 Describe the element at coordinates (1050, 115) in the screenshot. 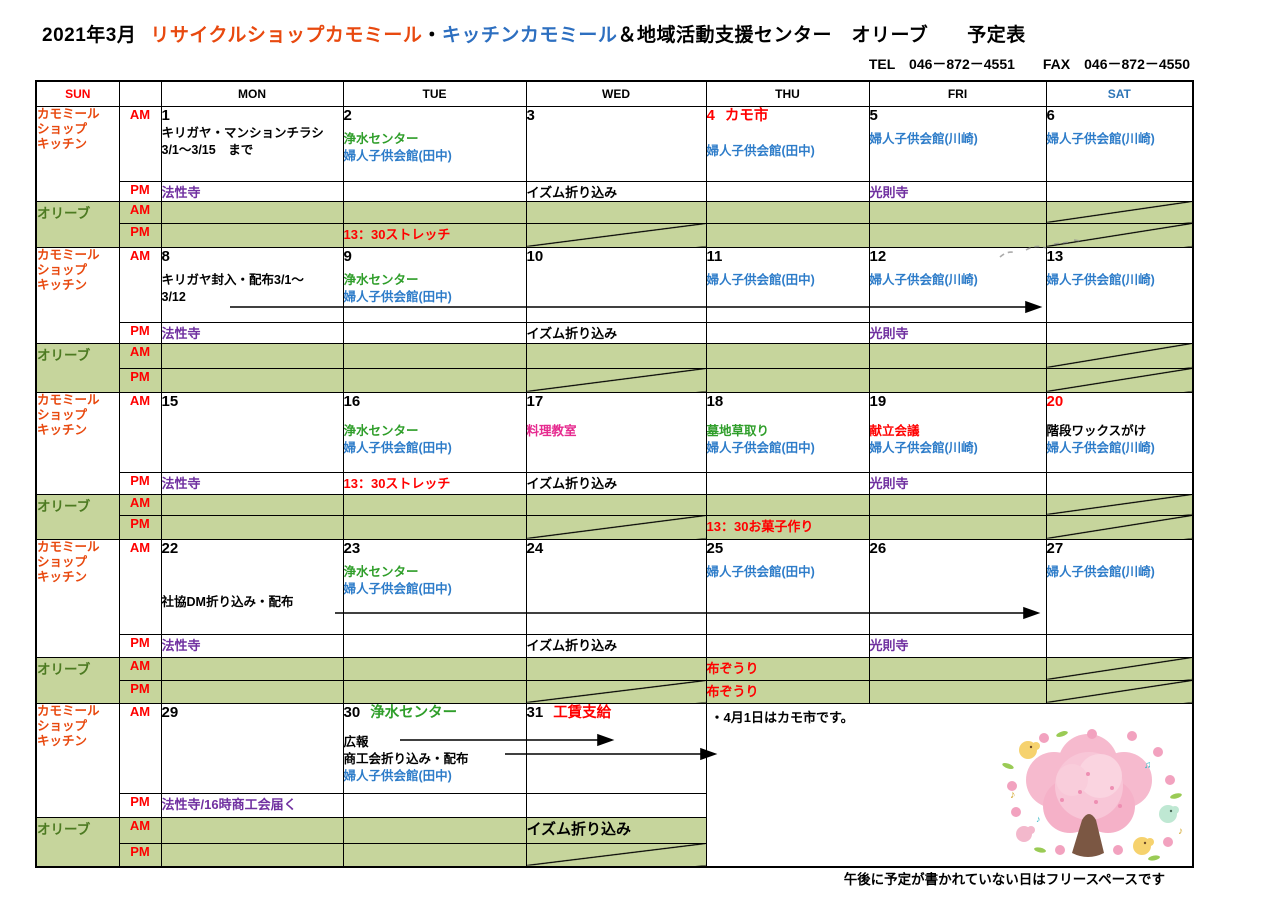

I see `day-number: 6` at that location.